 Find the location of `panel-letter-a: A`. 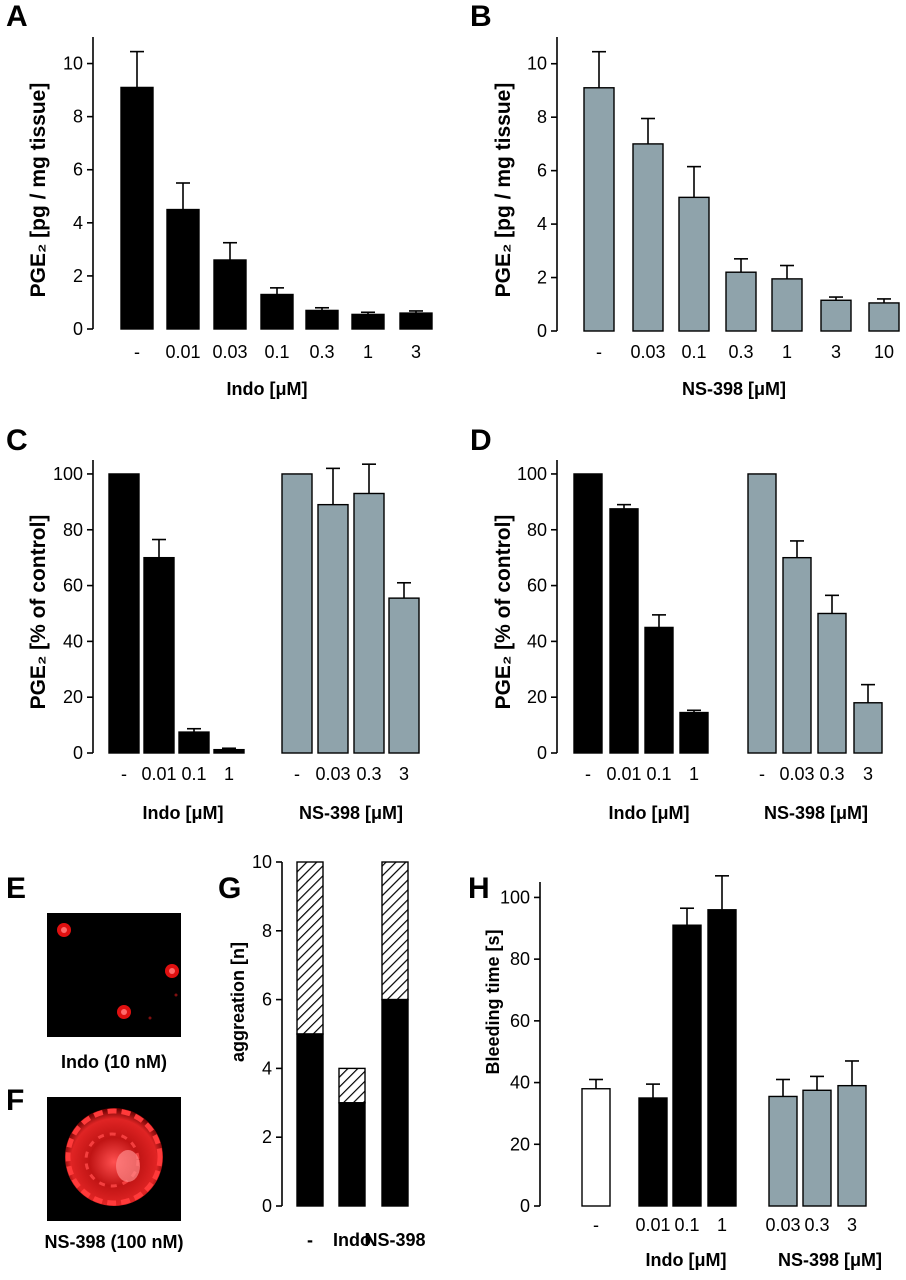

panel-letter-a: A is located at coordinates (17, 16).